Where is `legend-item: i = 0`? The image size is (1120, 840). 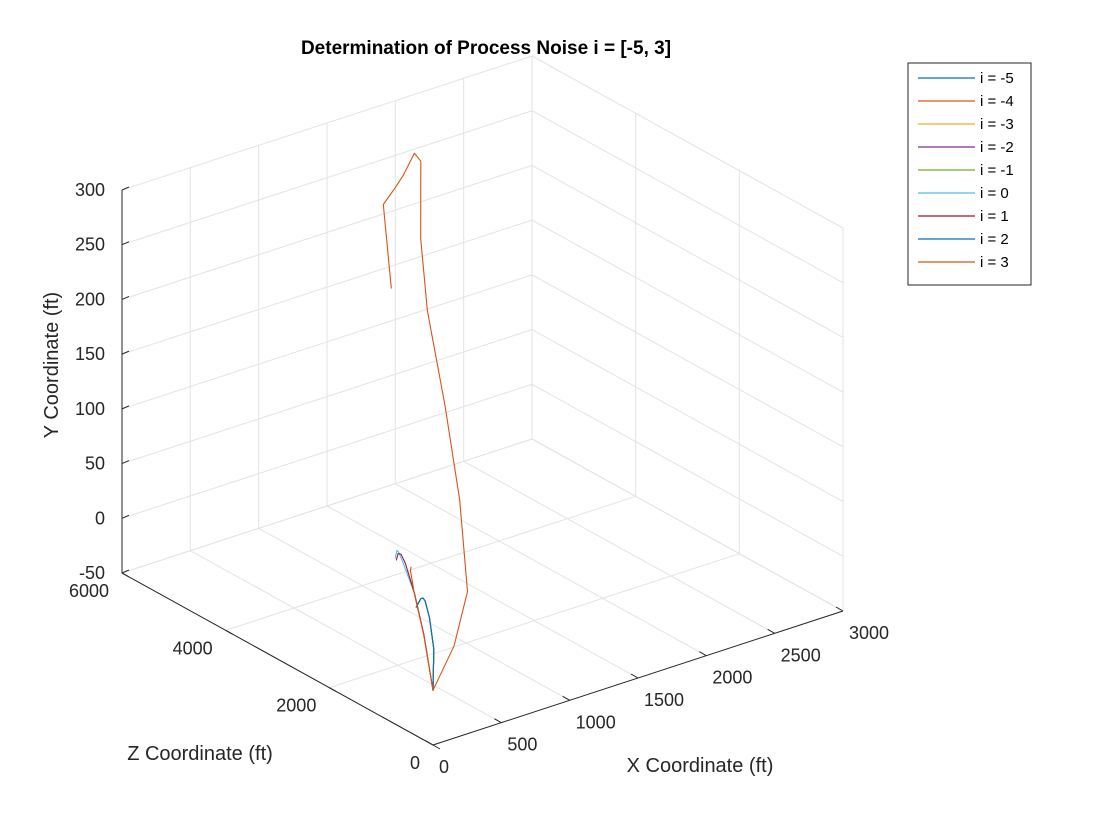 legend-item: i = 0 is located at coordinates (963, 193).